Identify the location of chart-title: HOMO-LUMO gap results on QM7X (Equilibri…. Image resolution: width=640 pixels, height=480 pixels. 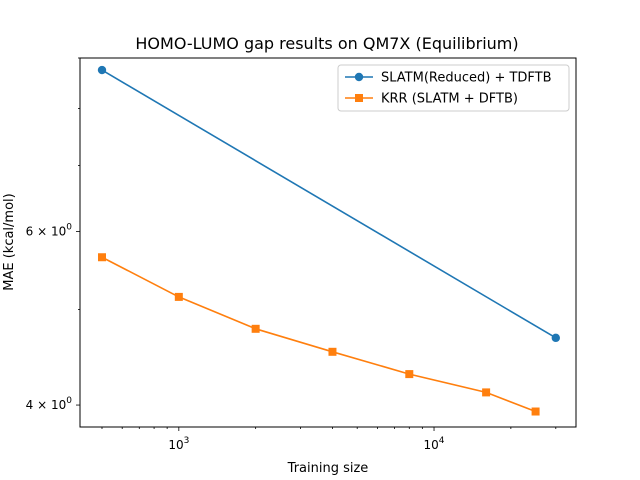
(326, 43).